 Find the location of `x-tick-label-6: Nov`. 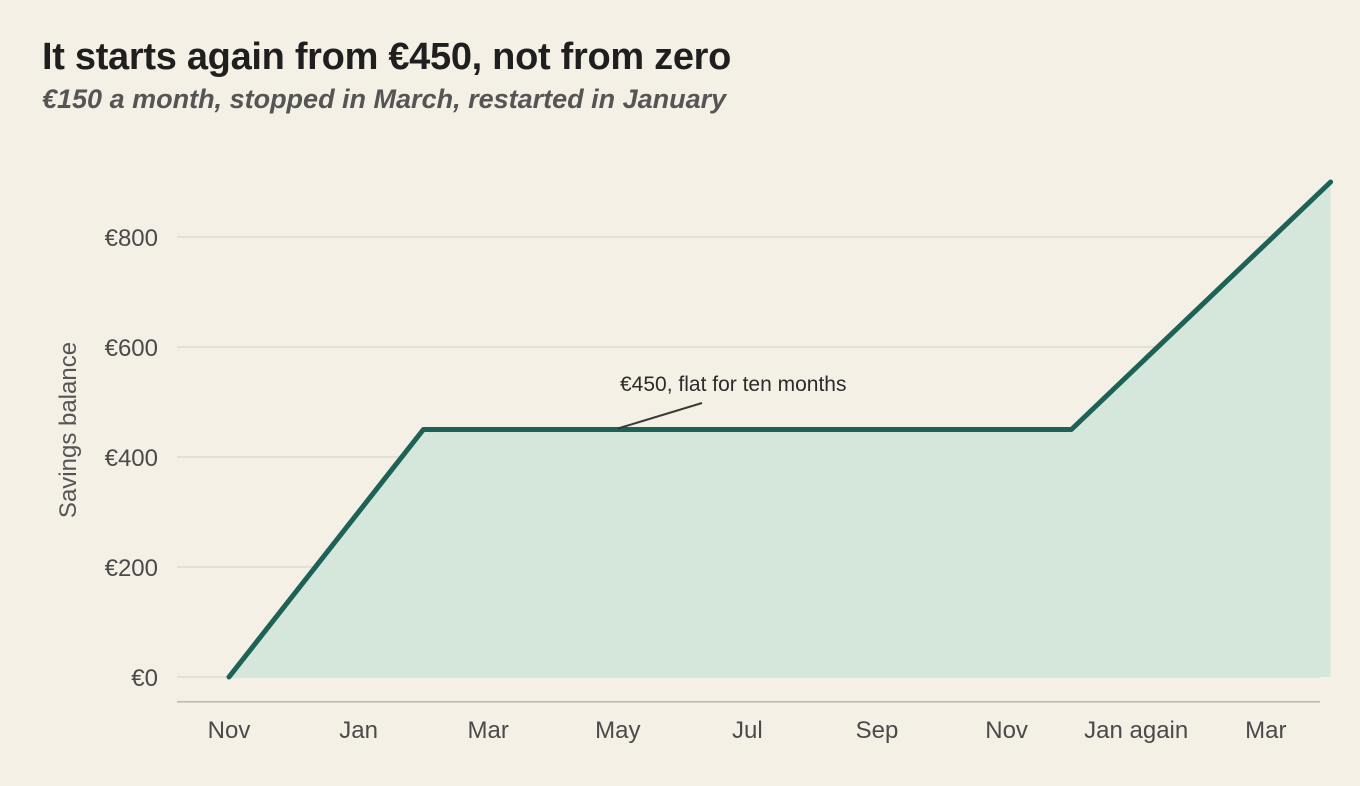

x-tick-label-6: Nov is located at coordinates (1006, 730).